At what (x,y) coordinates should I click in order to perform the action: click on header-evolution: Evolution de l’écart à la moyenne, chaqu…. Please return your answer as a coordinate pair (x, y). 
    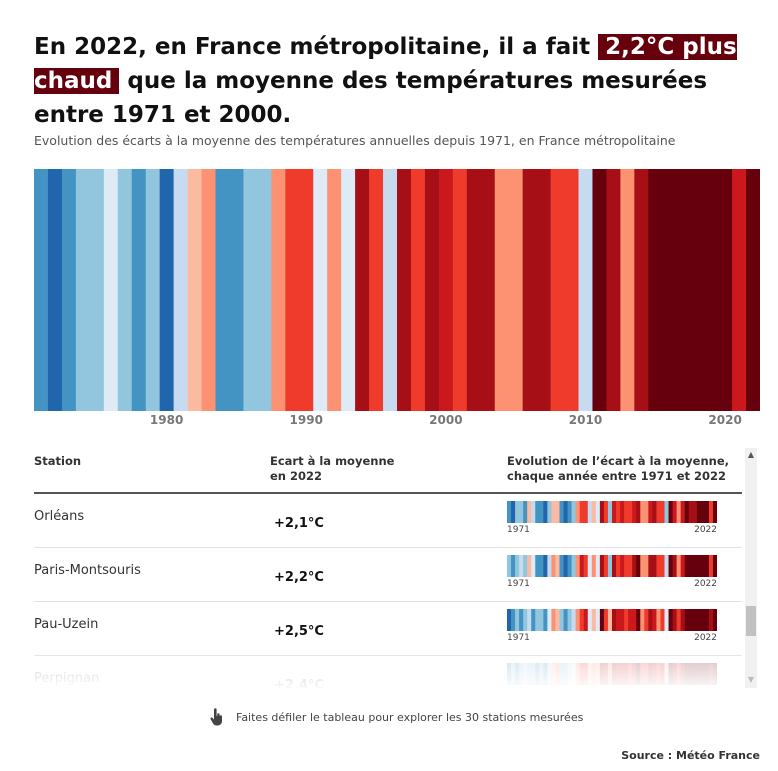
    Looking at the image, I should click on (618, 468).